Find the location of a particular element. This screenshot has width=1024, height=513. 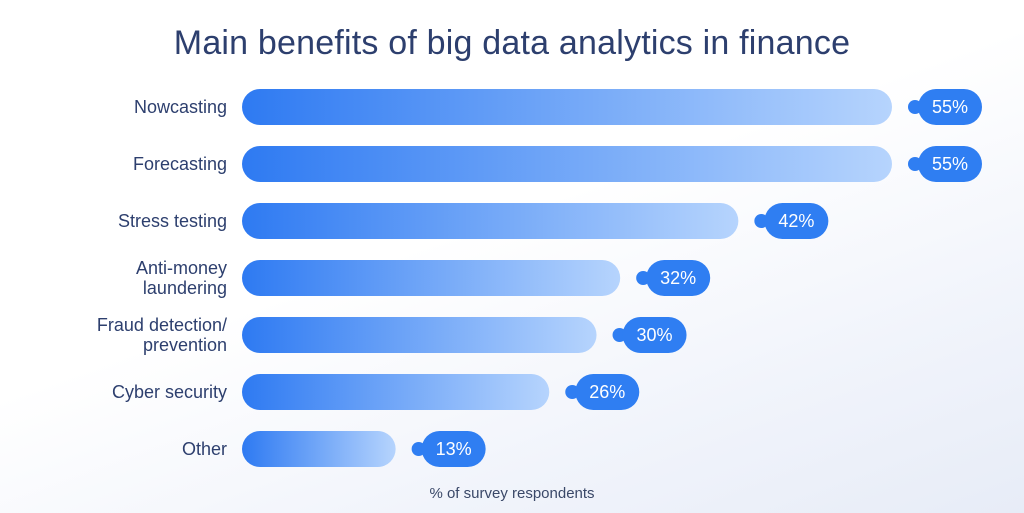

category-label: Other is located at coordinates (204, 449).